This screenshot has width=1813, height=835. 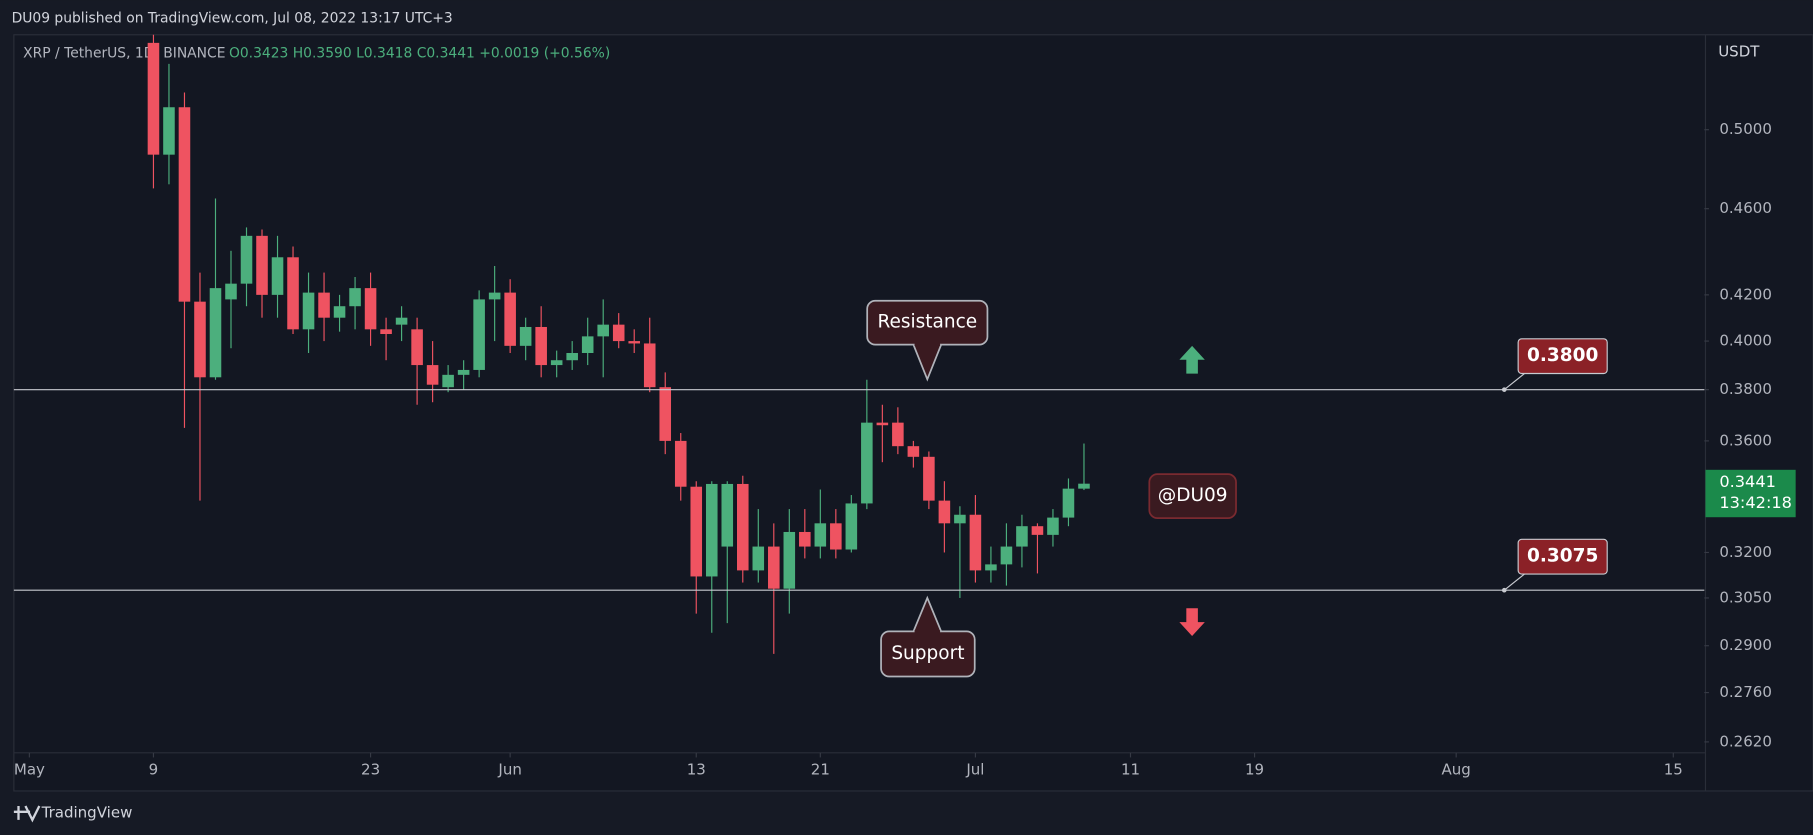 I want to click on y-tick-label: 0.2760, so click(x=1745, y=692).